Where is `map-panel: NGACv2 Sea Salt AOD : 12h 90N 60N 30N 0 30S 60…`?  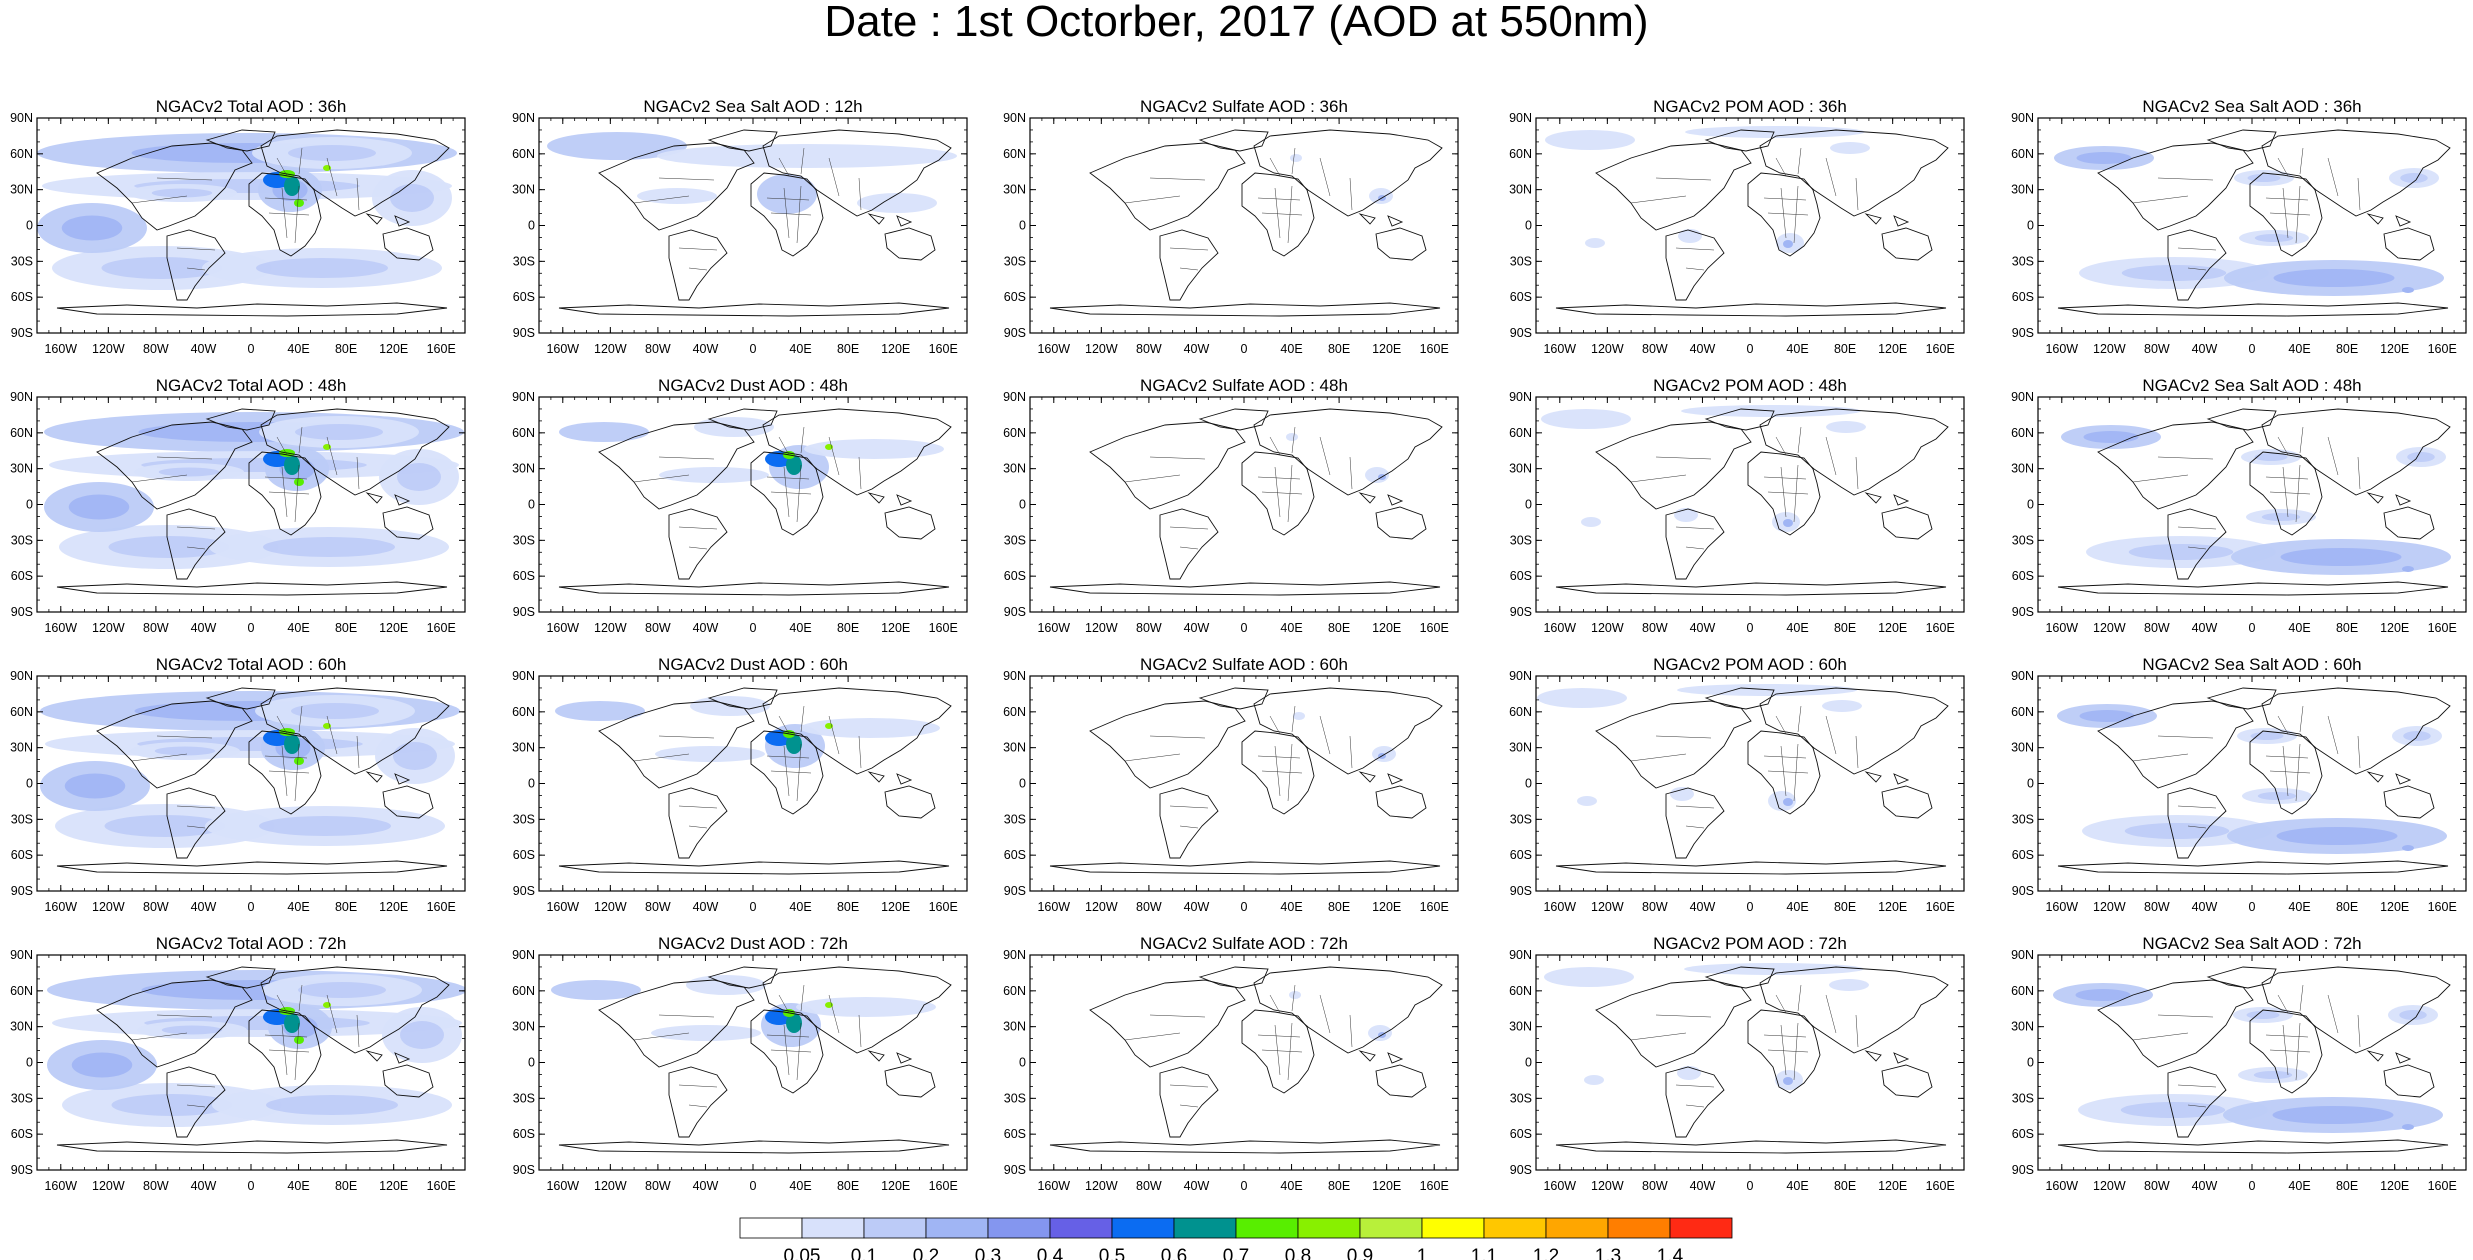 map-panel: NGACv2 Sea Salt AOD : 12h 90N 60N 30N 0 30S 60… is located at coordinates (740, 226).